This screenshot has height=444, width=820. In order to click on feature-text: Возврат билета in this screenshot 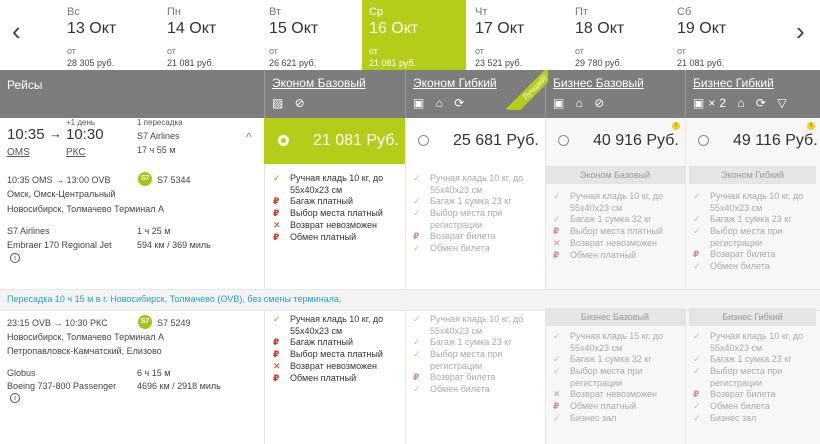, I will do `click(463, 377)`.